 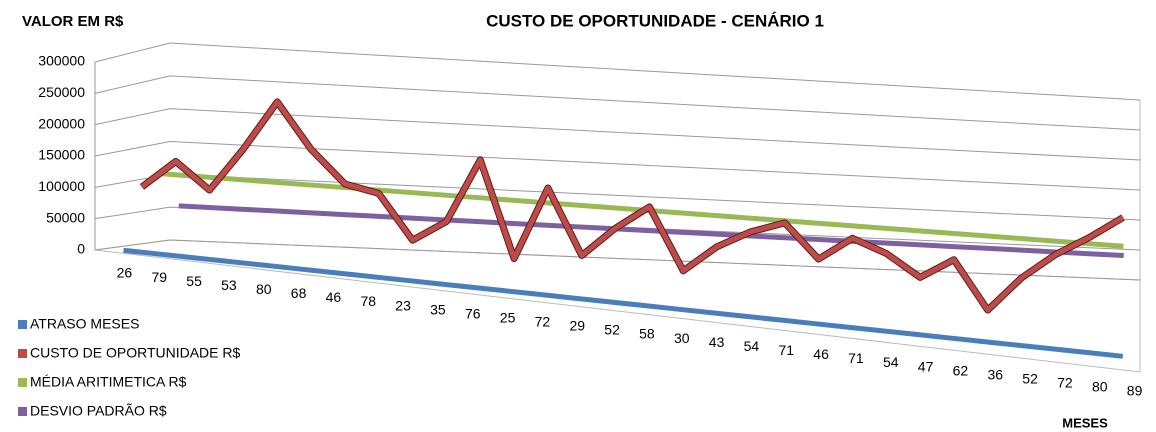 I want to click on y-tick-label: 0, so click(x=81, y=249).